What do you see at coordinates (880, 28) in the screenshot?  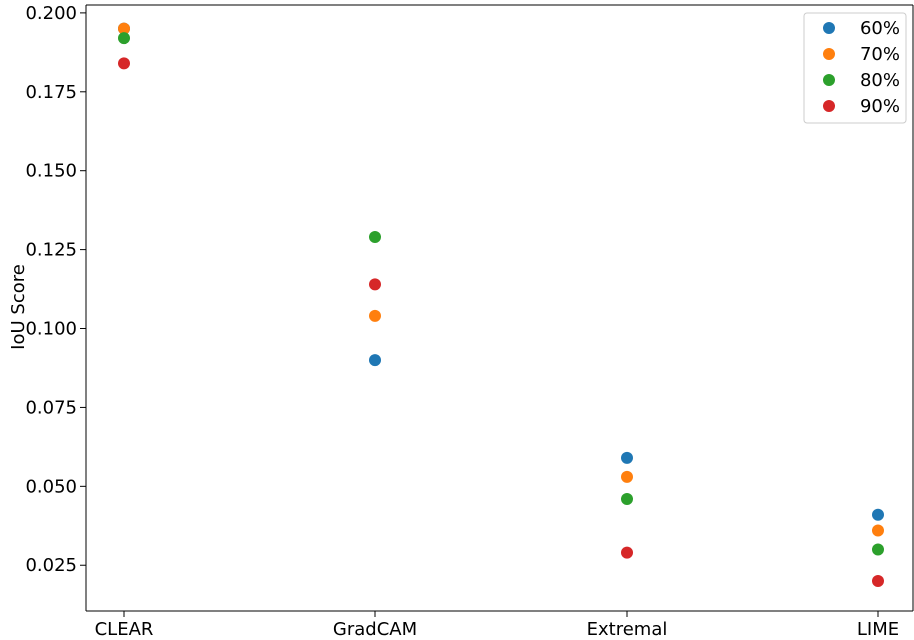 I see `legend-label: 60%` at bounding box center [880, 28].